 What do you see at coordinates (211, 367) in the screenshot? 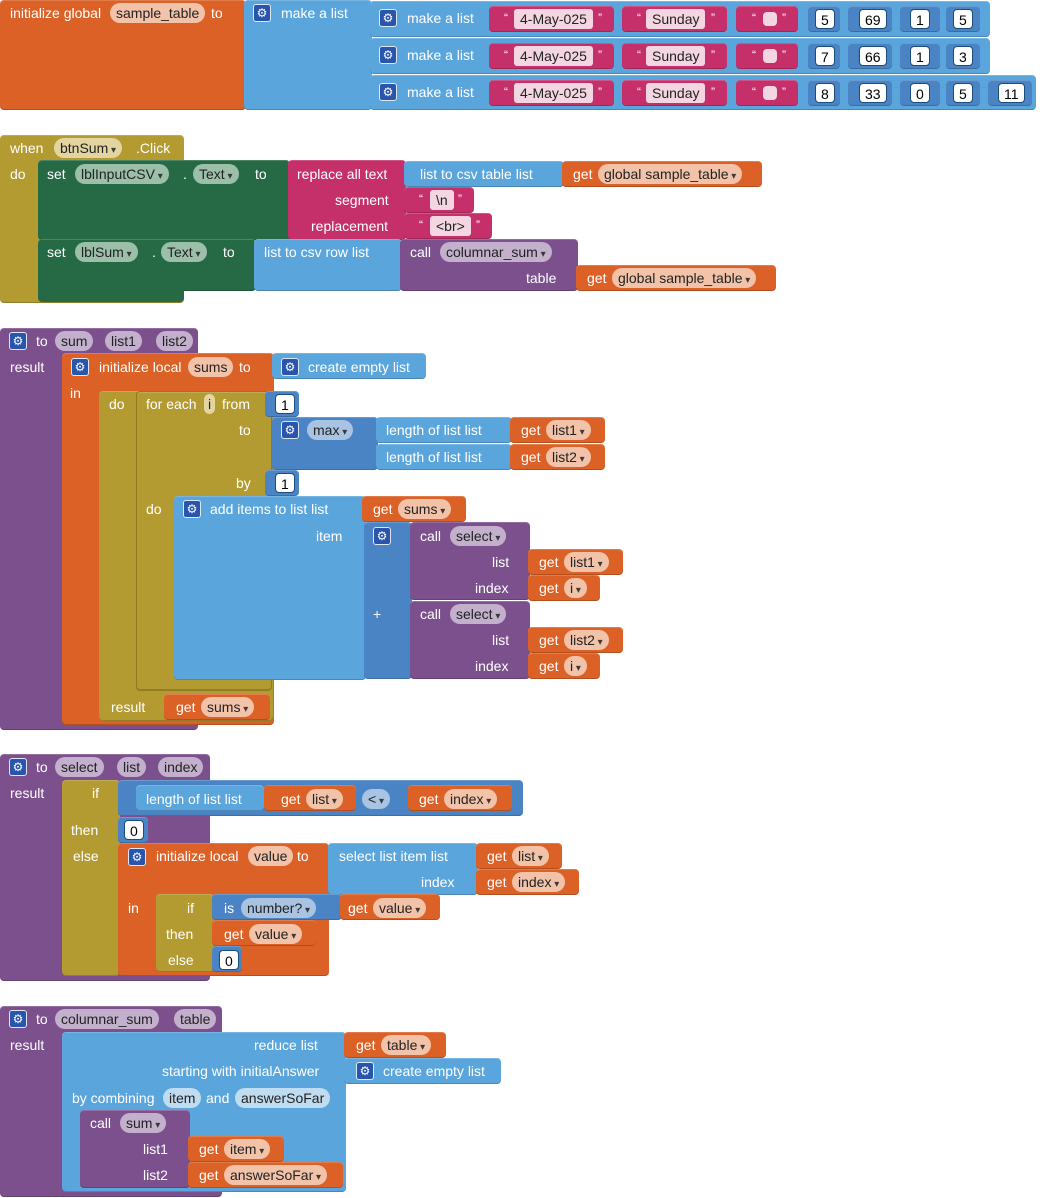
I see `local-var-name: sums` at bounding box center [211, 367].